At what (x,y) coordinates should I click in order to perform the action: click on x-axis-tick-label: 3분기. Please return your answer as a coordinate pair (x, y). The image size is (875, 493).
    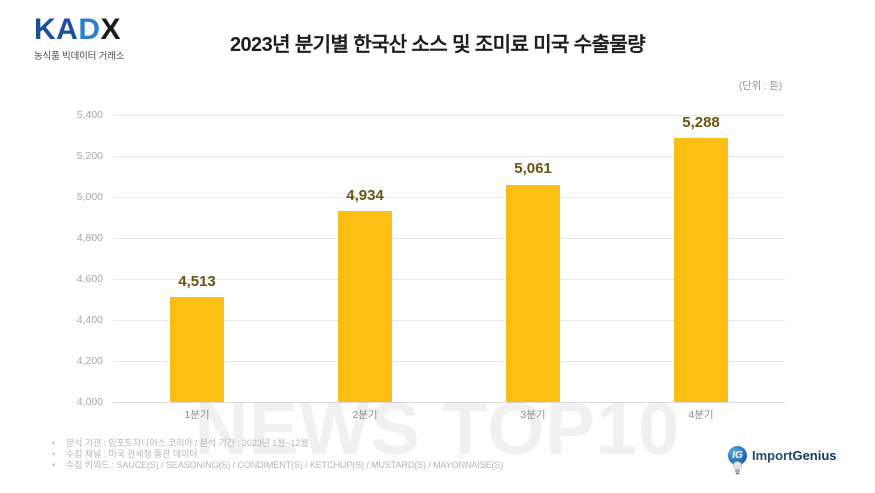
    Looking at the image, I should click on (533, 415).